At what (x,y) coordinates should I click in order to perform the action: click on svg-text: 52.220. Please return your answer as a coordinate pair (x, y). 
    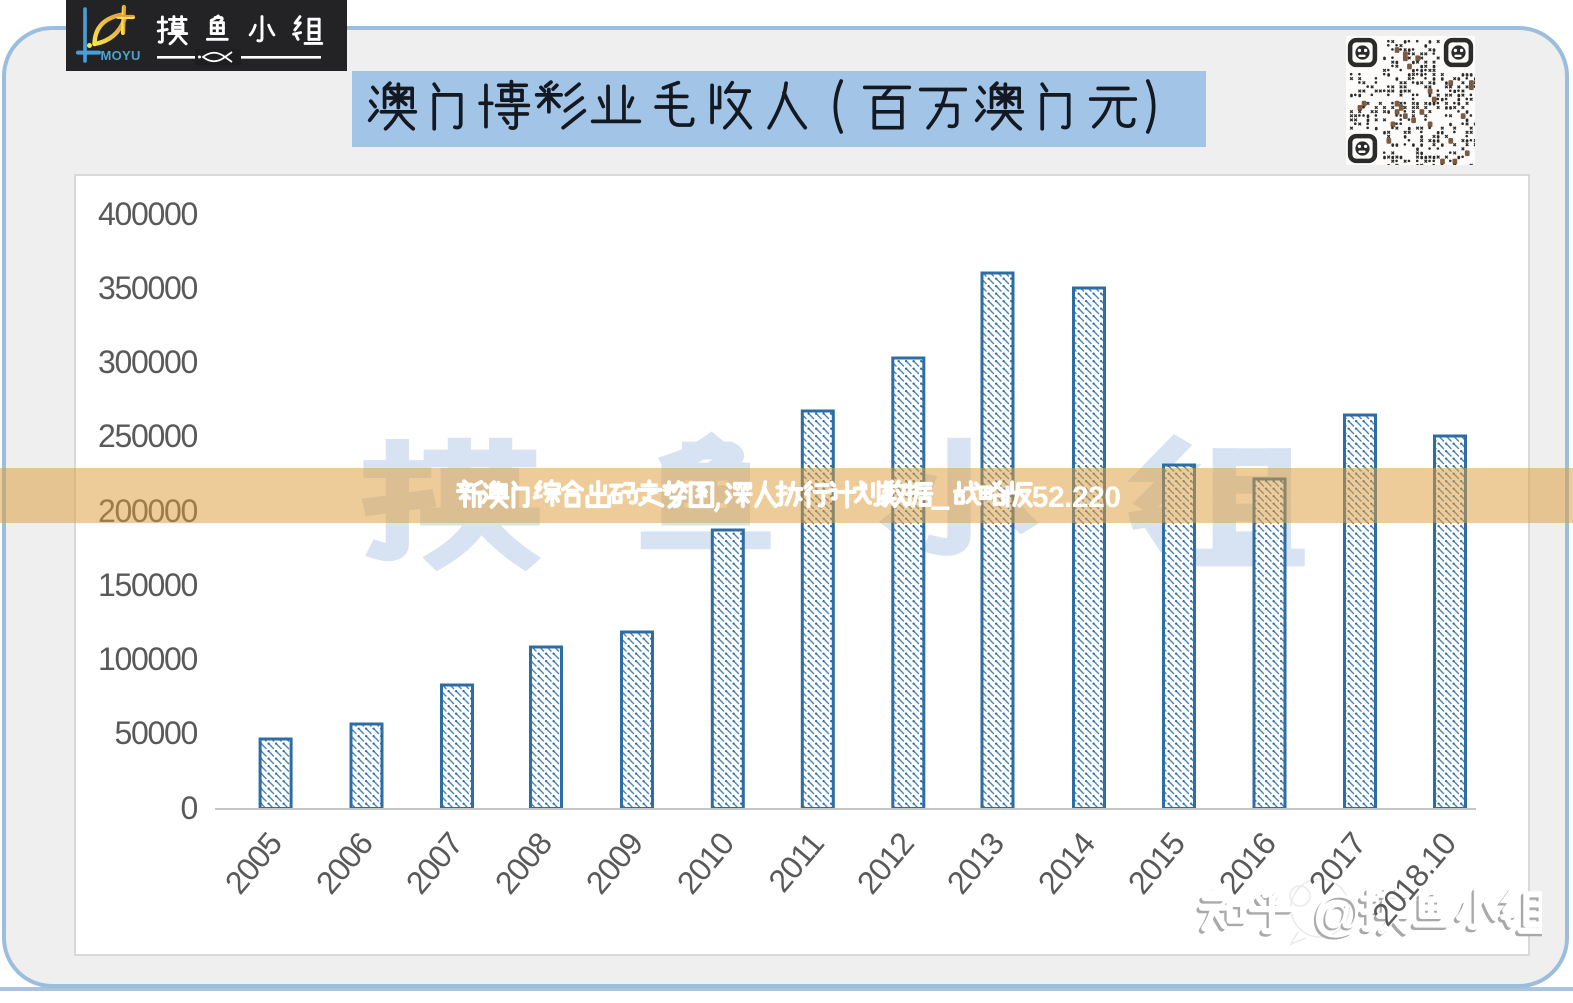
    Looking at the image, I should click on (1076, 497).